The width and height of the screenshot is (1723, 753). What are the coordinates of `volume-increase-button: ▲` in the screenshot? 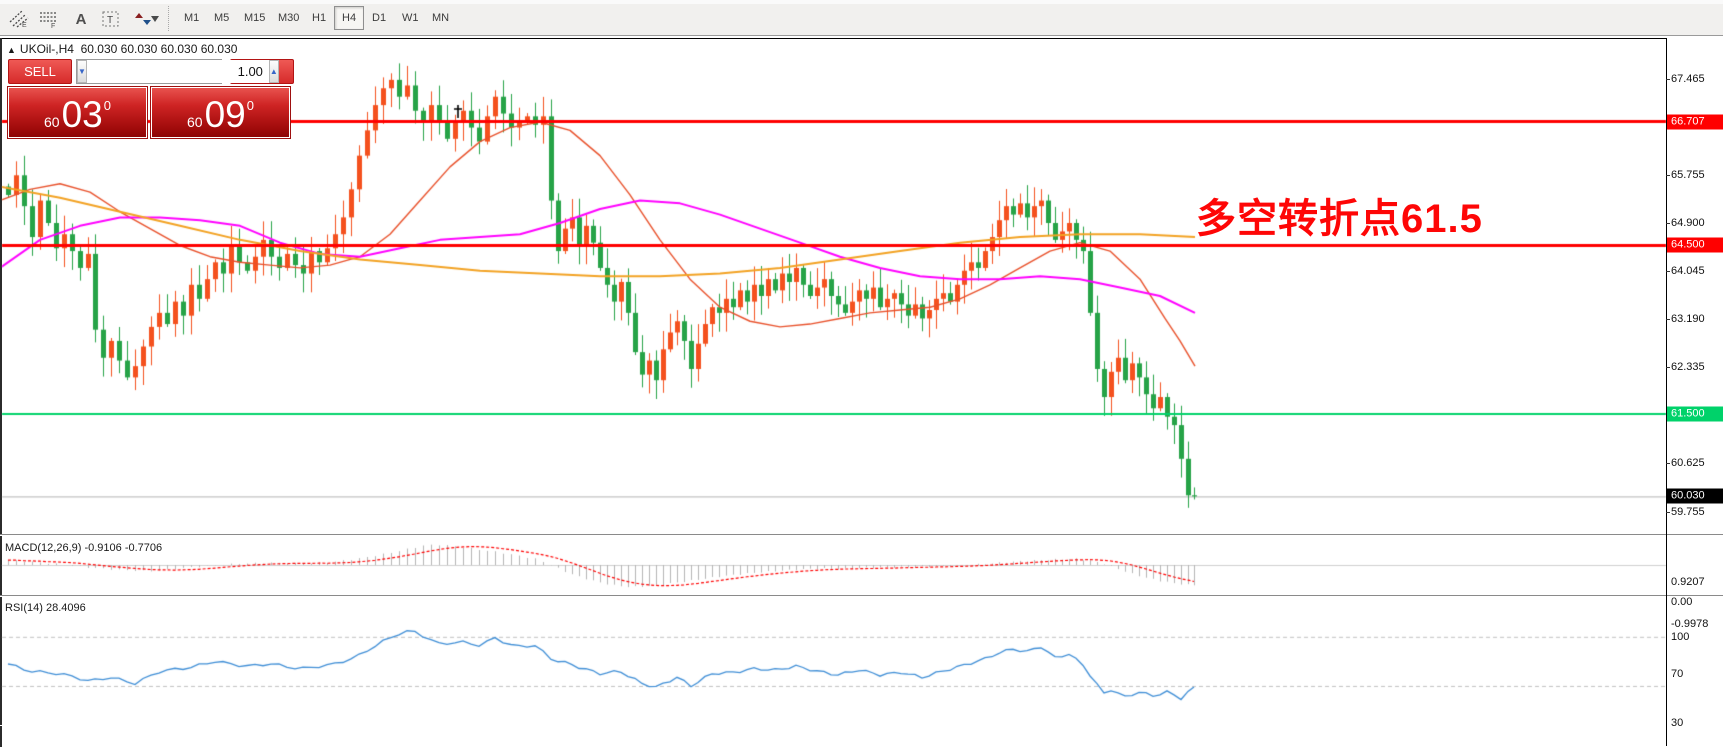 It's located at (273, 71).